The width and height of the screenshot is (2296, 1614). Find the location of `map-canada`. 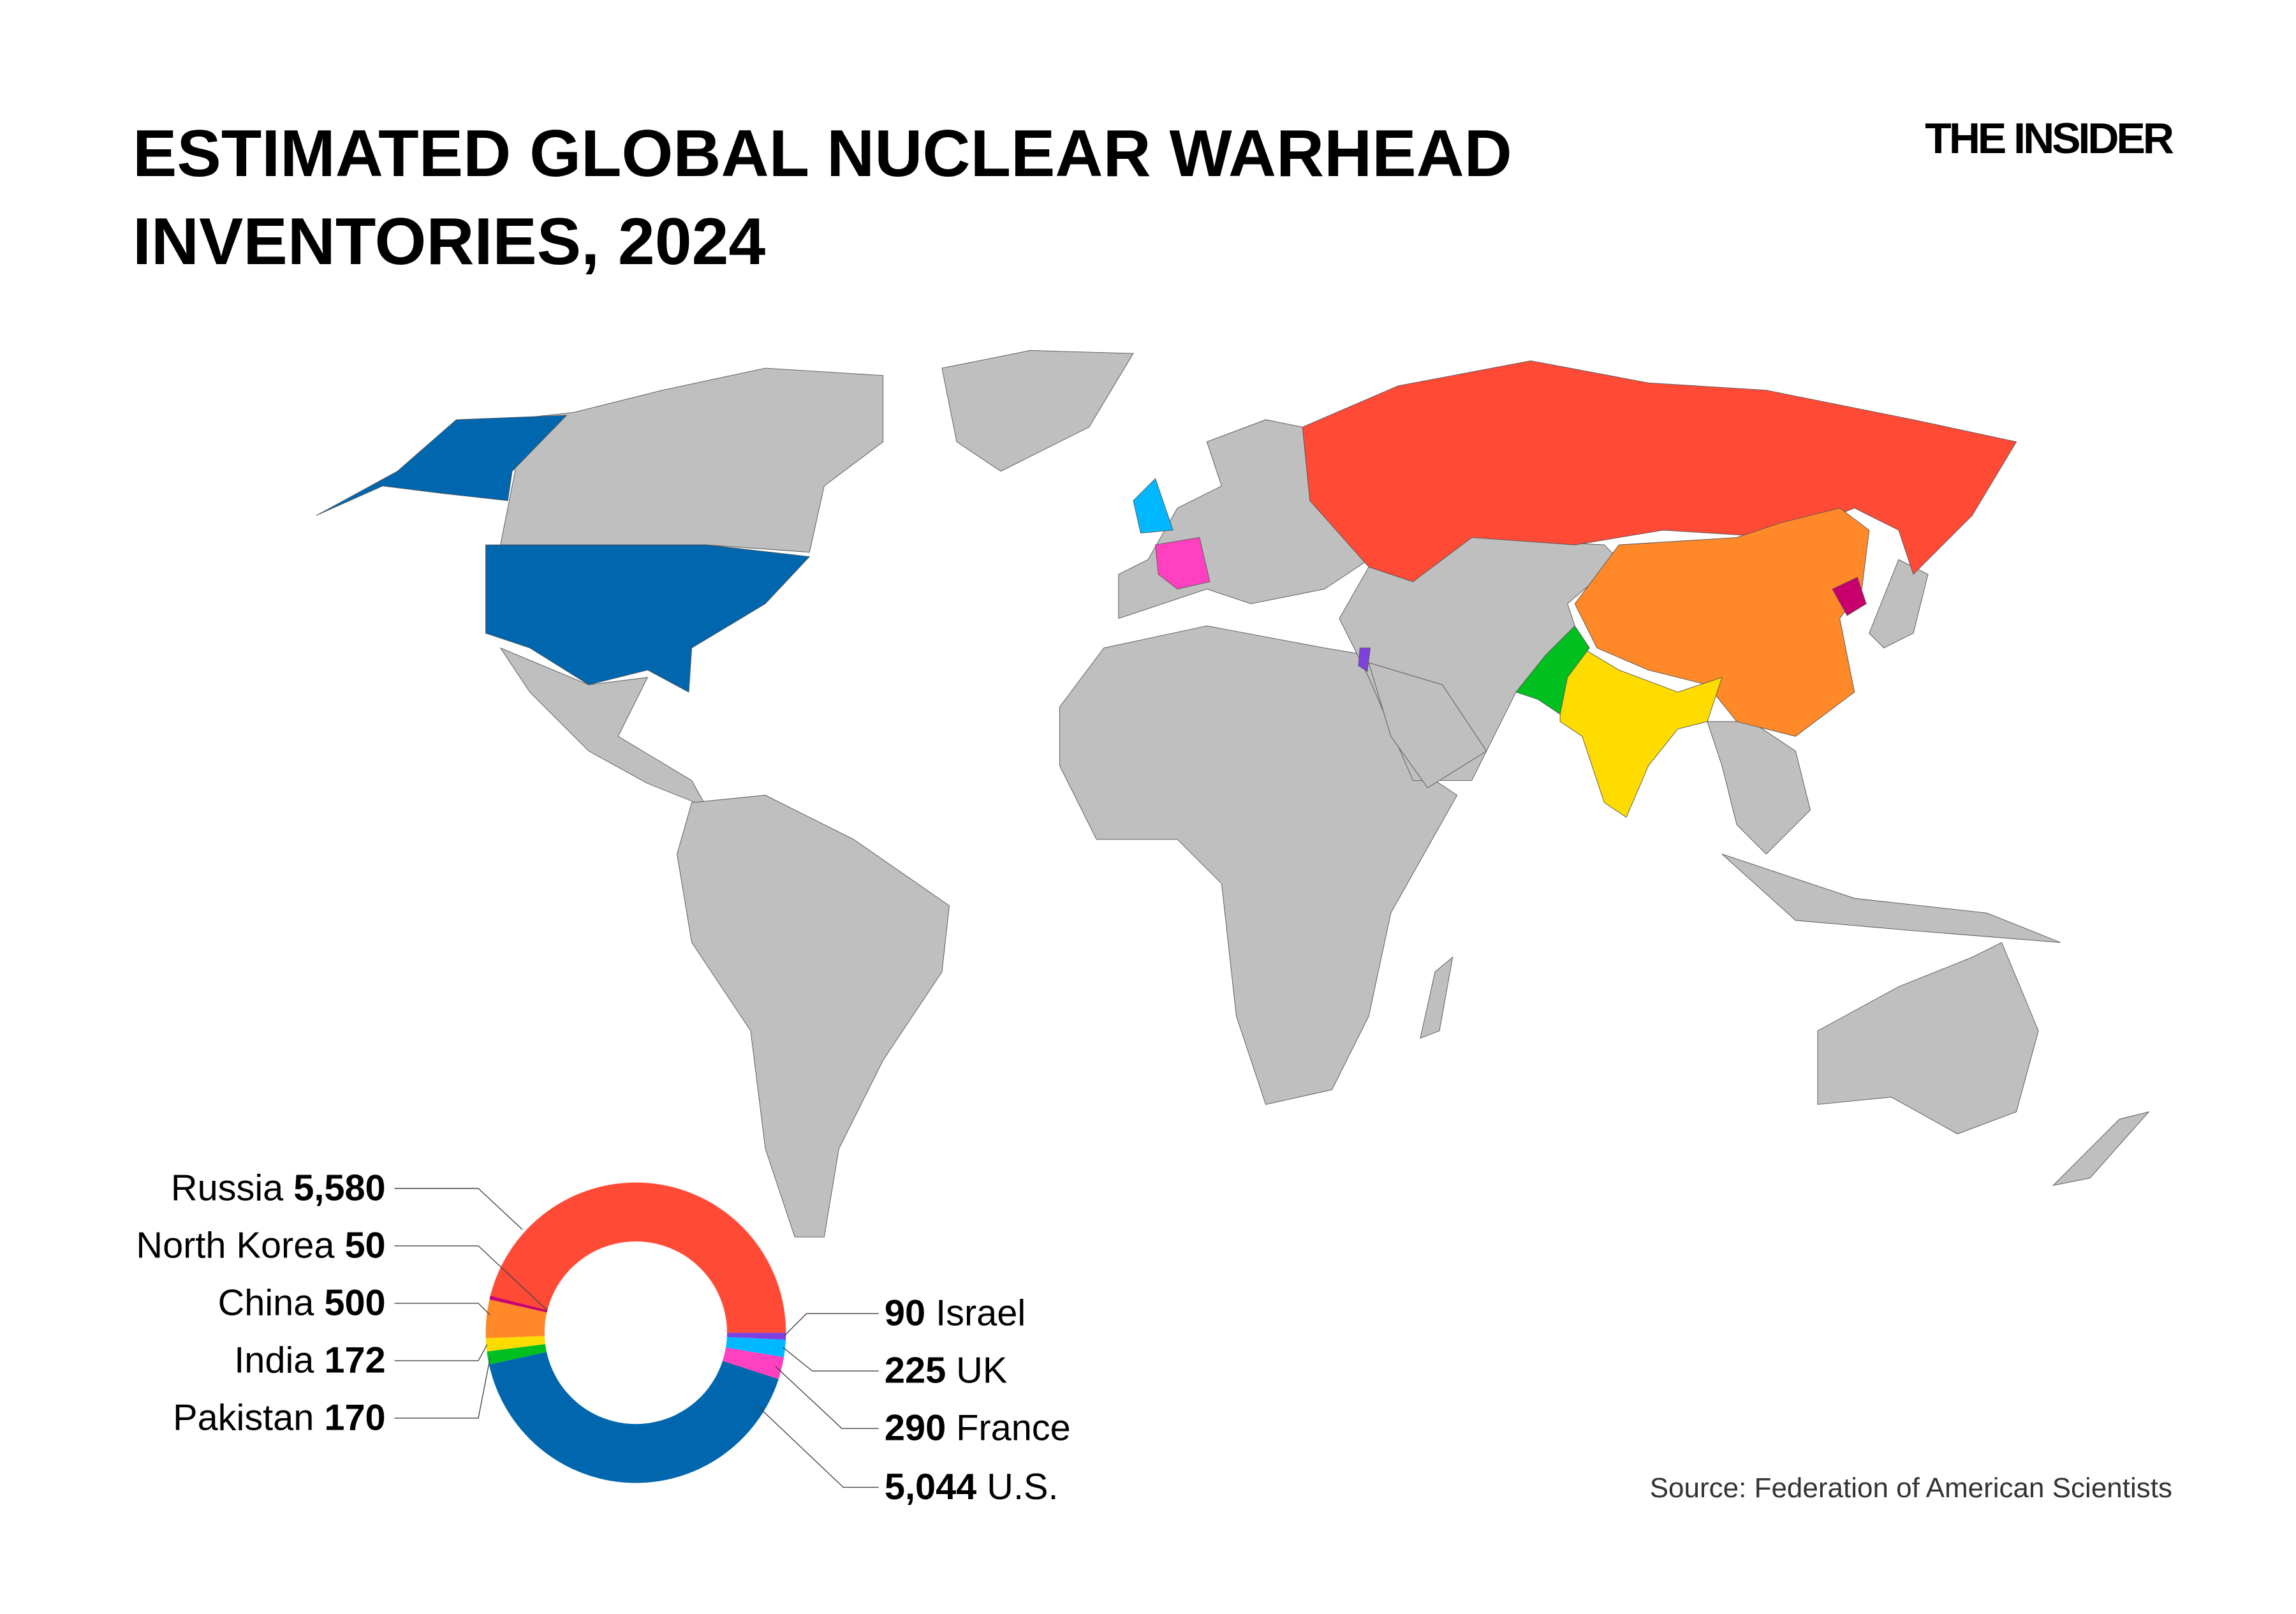

map-canada is located at coordinates (692, 460).